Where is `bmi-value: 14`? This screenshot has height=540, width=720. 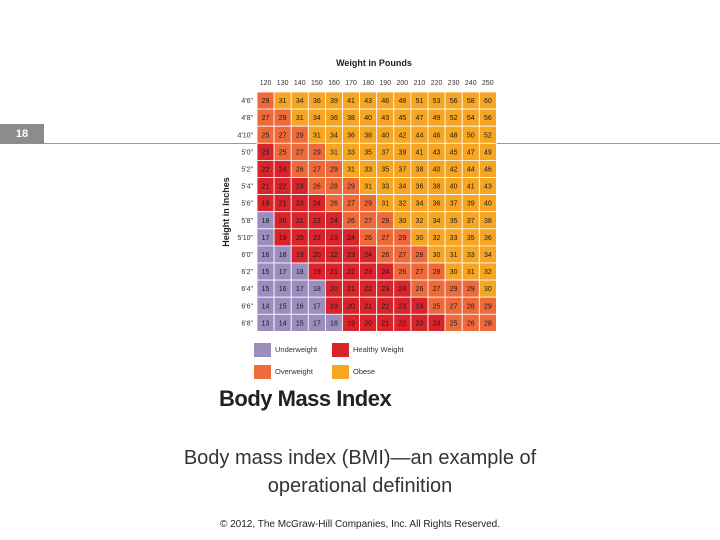 bmi-value: 14 is located at coordinates (266, 306).